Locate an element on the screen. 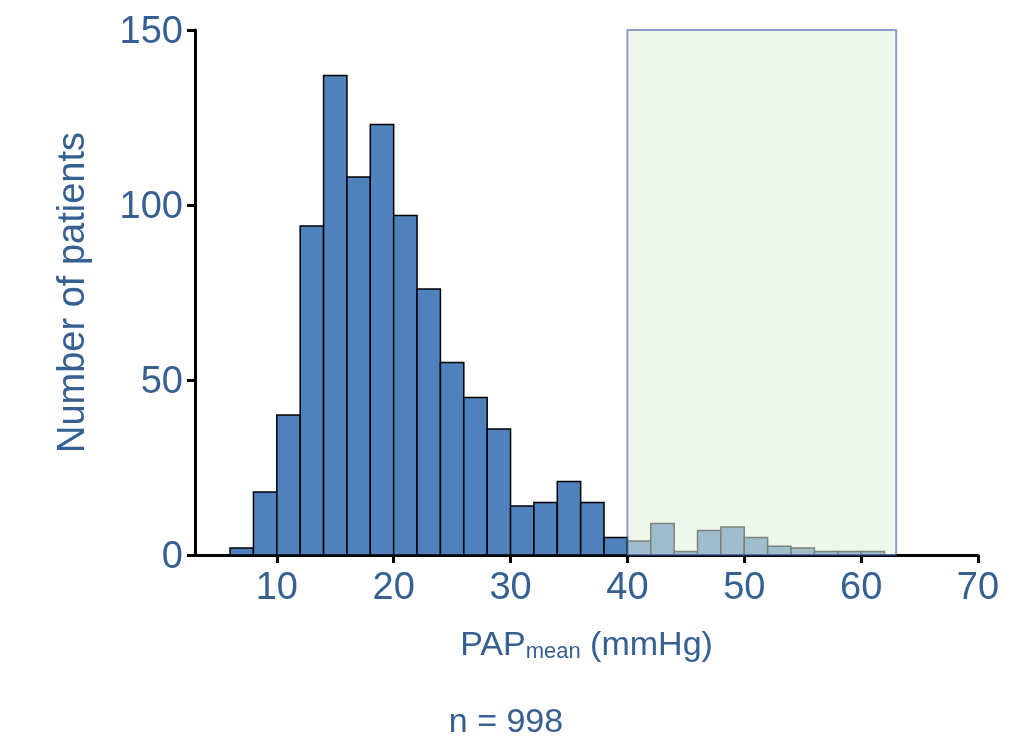  y-tick-label: 0 is located at coordinates (172, 555).